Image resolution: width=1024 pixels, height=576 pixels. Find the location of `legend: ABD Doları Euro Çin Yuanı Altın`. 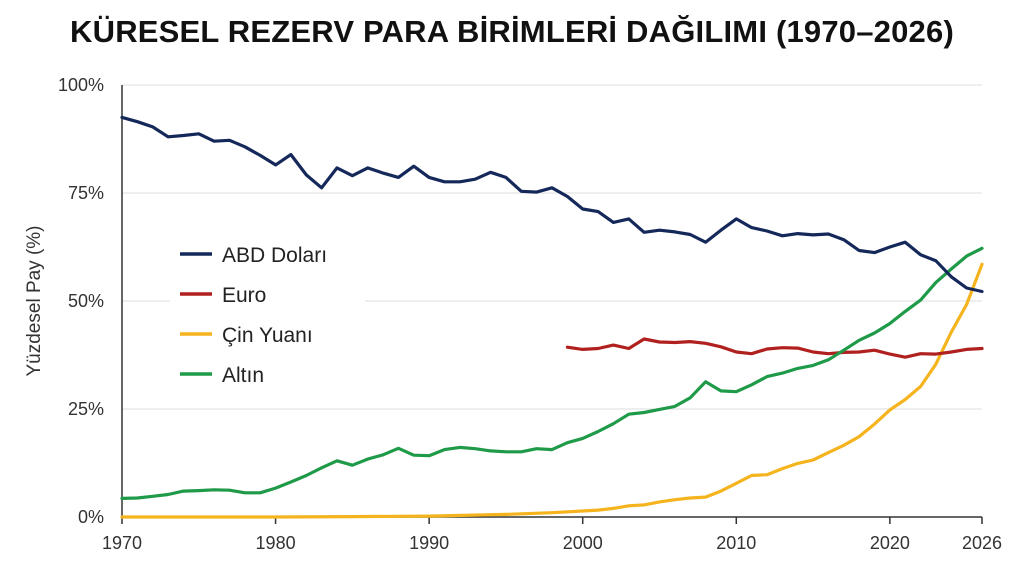

legend: ABD Doları Euro Çin Yuanı Altın is located at coordinates (267, 316).